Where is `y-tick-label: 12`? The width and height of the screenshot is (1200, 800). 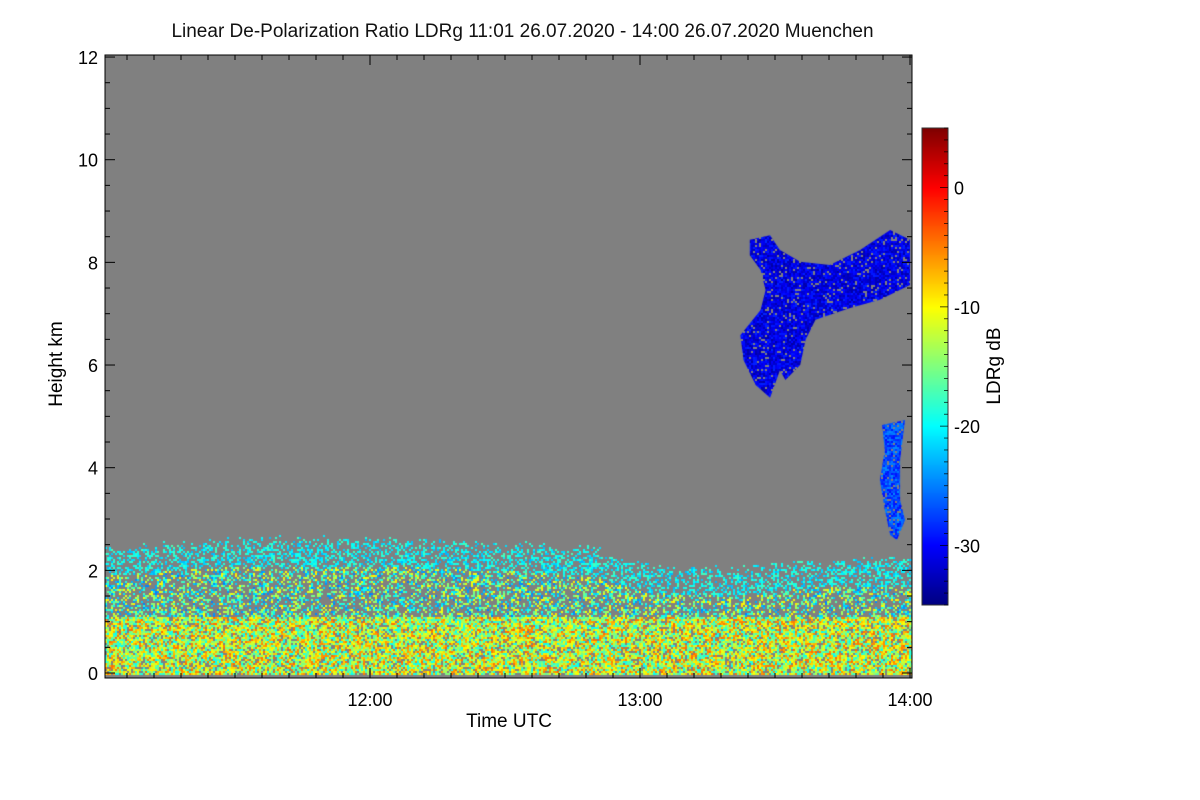
y-tick-label: 12 is located at coordinates (88, 58).